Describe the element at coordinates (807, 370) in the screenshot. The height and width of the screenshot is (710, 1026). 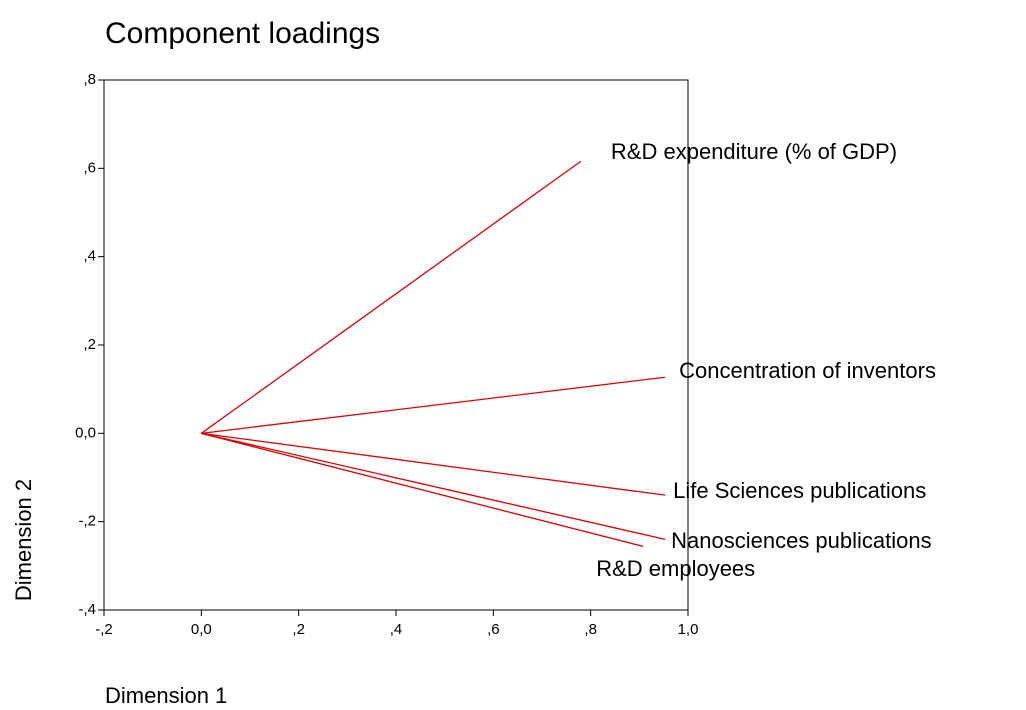
I see `vector-label: Concentration of inventors` at that location.